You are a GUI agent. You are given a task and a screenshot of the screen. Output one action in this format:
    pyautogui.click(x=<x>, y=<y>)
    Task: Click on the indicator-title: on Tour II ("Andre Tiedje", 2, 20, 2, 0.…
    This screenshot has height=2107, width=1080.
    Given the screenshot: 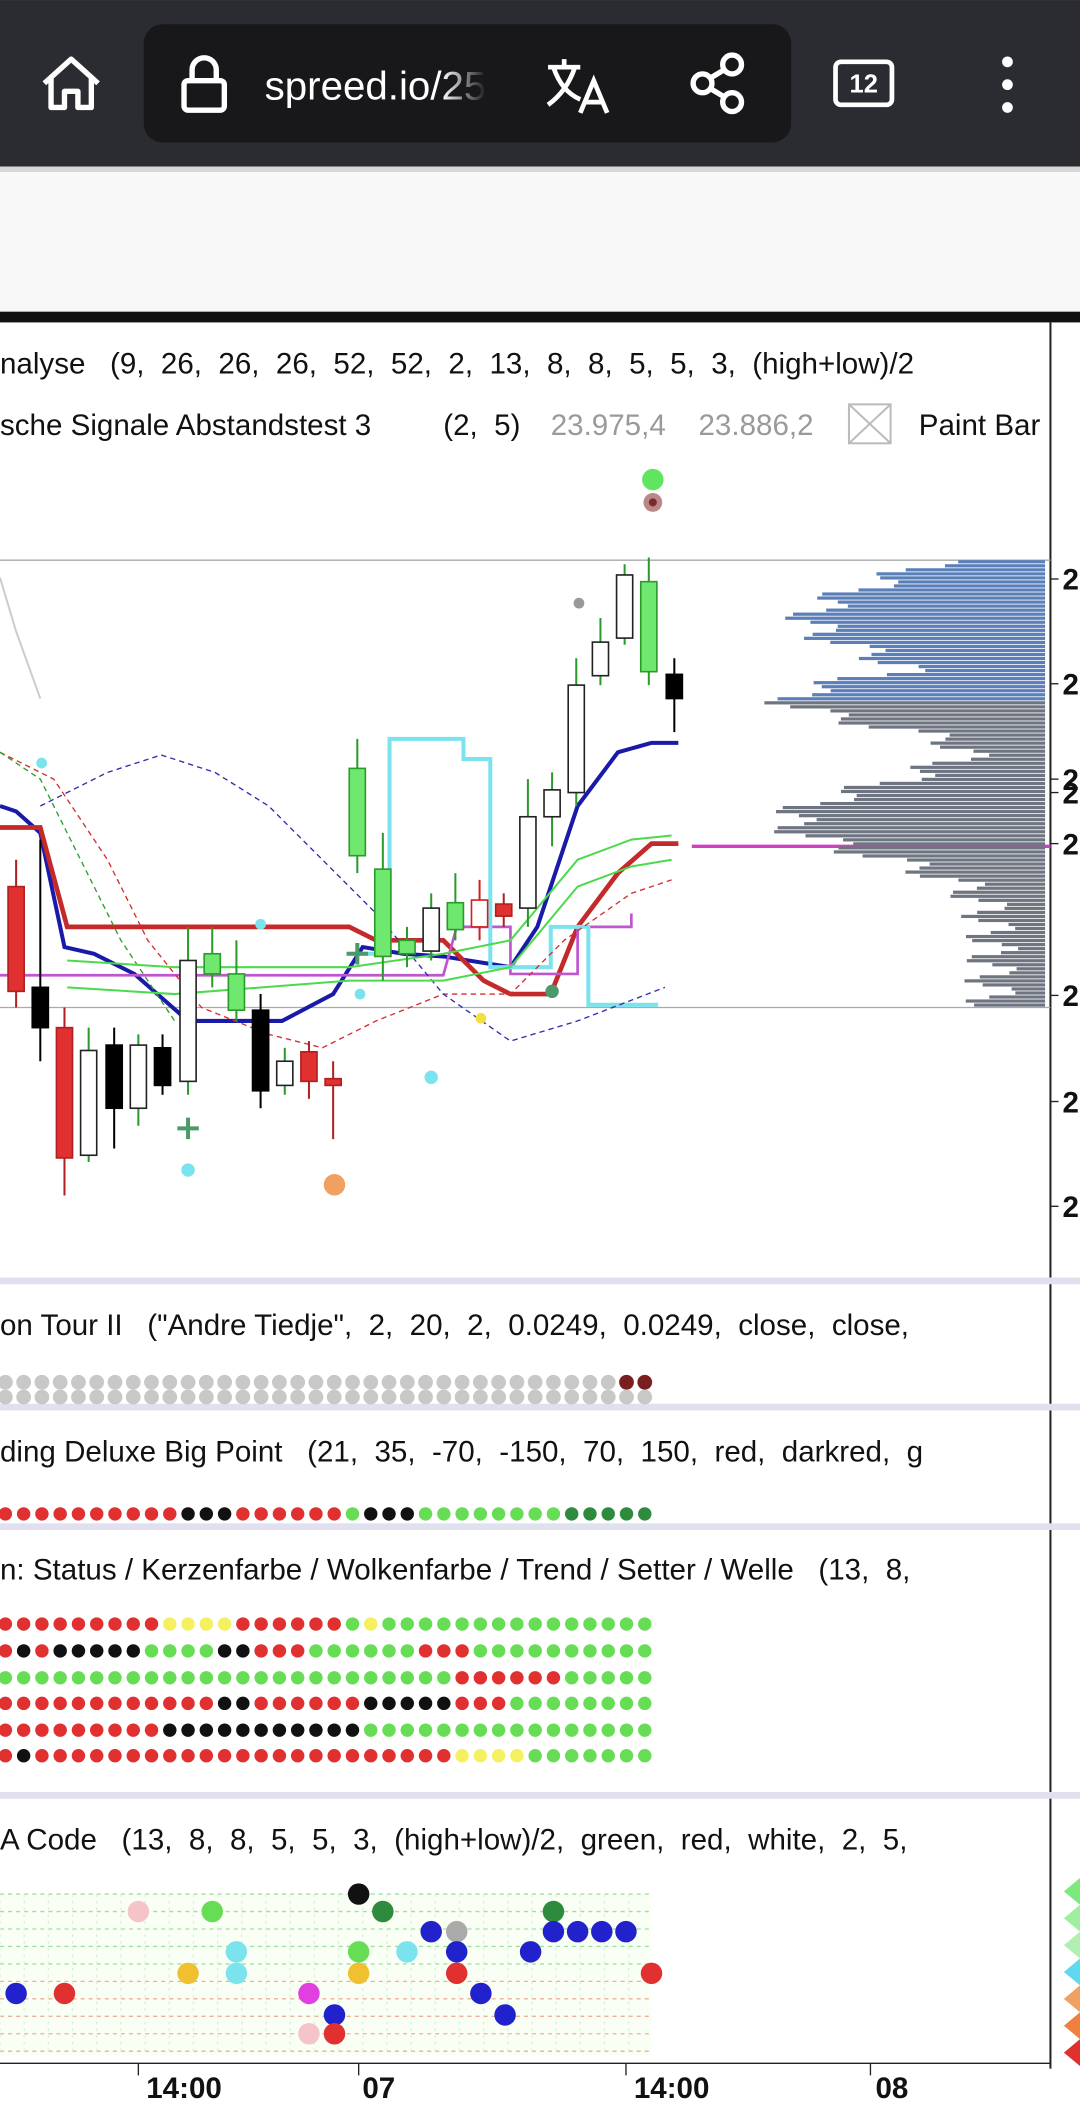 What is the action you would take?
    pyautogui.click(x=454, y=1325)
    